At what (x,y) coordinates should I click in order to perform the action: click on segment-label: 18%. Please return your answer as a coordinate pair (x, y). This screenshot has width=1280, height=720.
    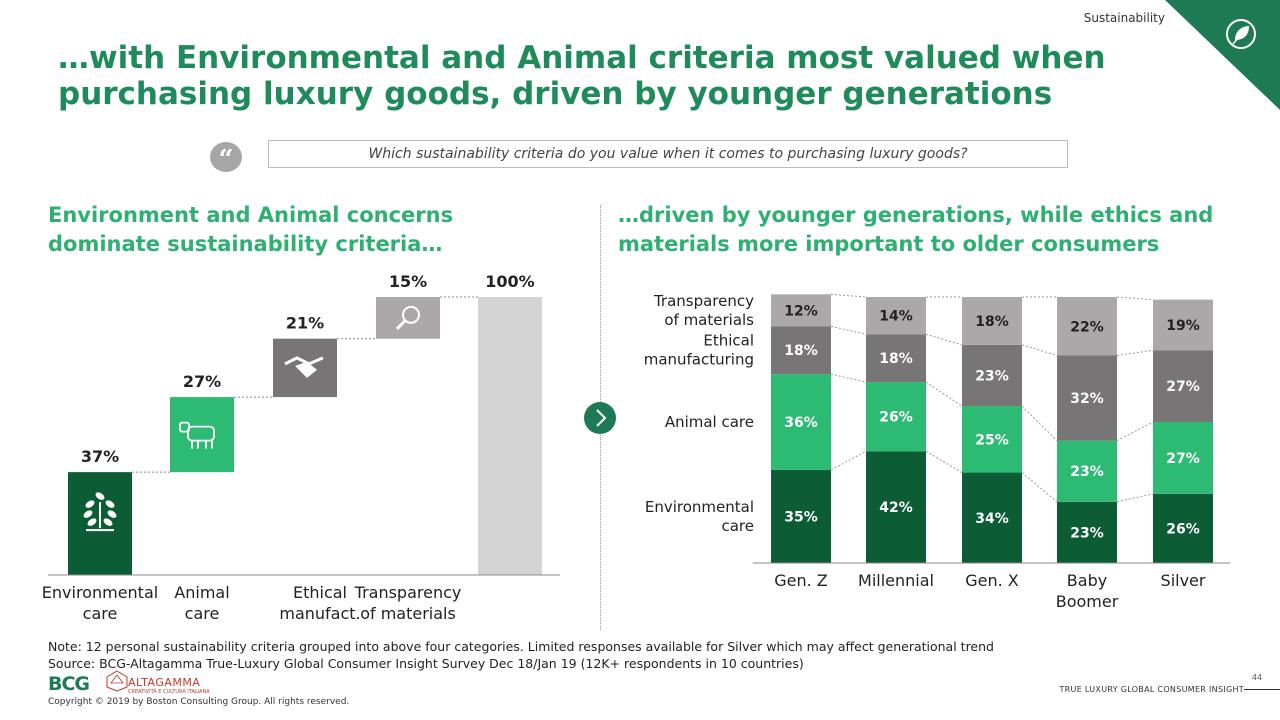
    Looking at the image, I should click on (992, 322).